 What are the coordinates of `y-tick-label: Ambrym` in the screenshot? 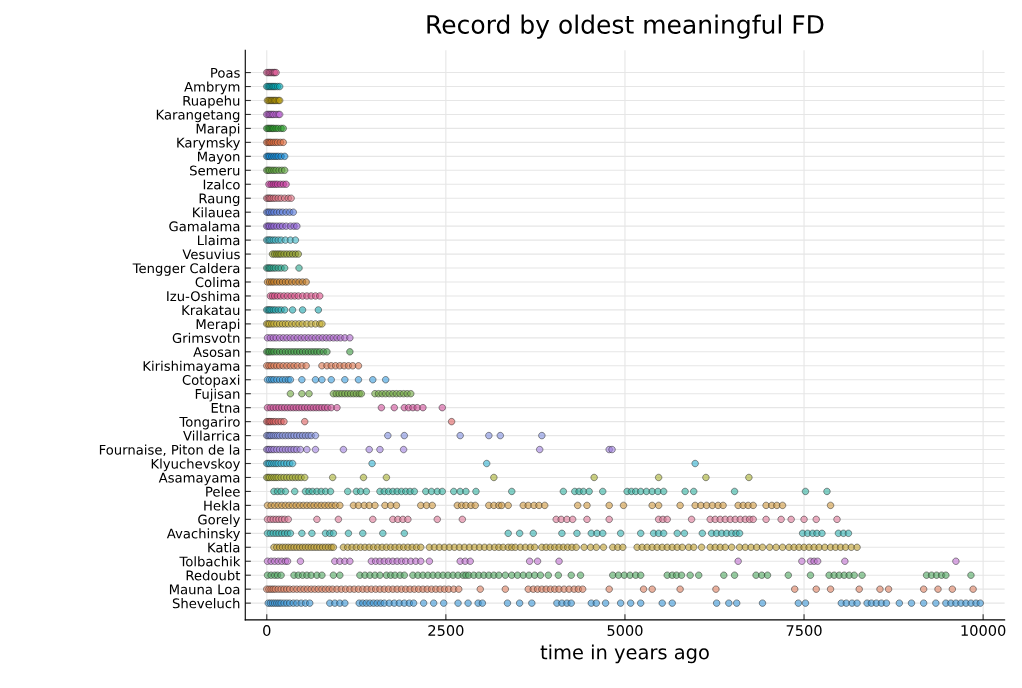 It's located at (212, 88).